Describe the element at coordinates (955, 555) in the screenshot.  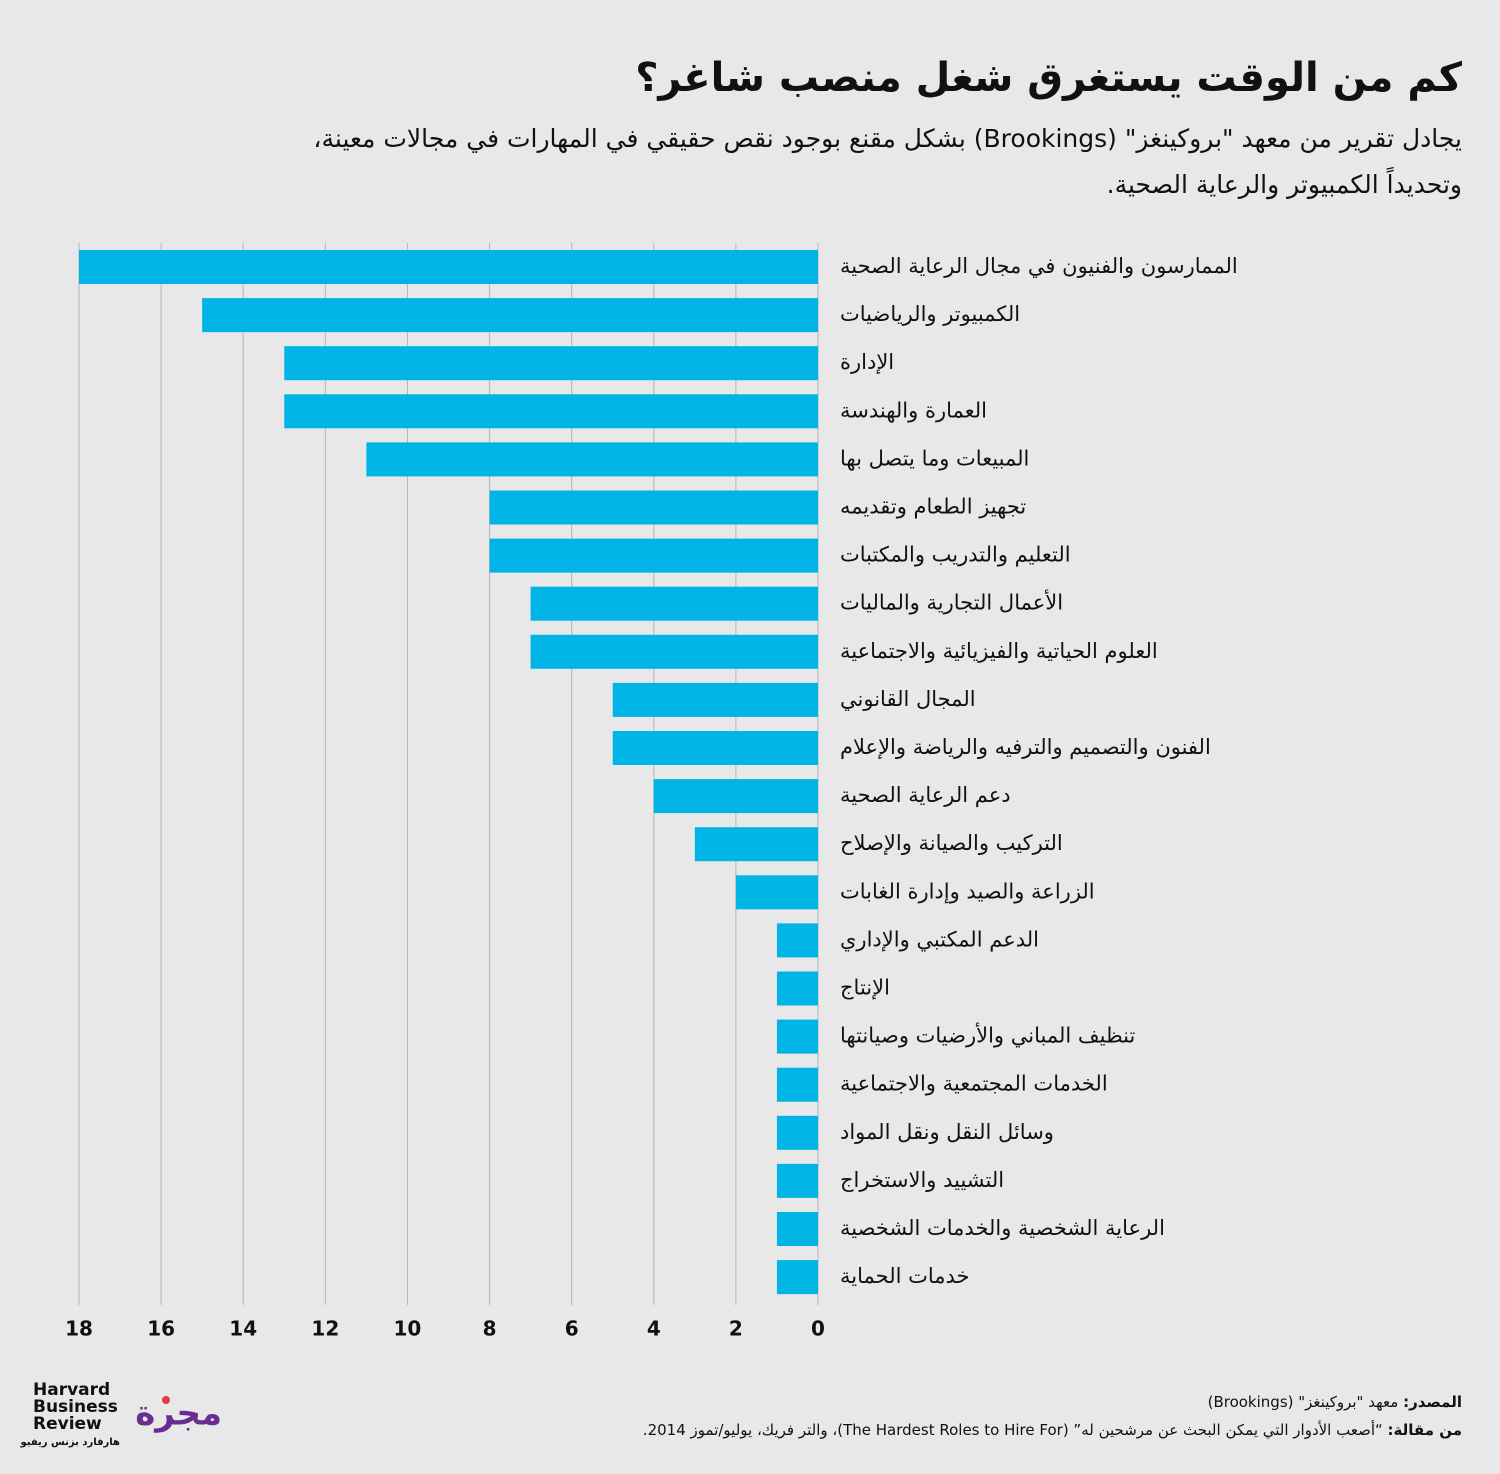
I see `category-label: التعليم والتدريب والمكتبات` at that location.